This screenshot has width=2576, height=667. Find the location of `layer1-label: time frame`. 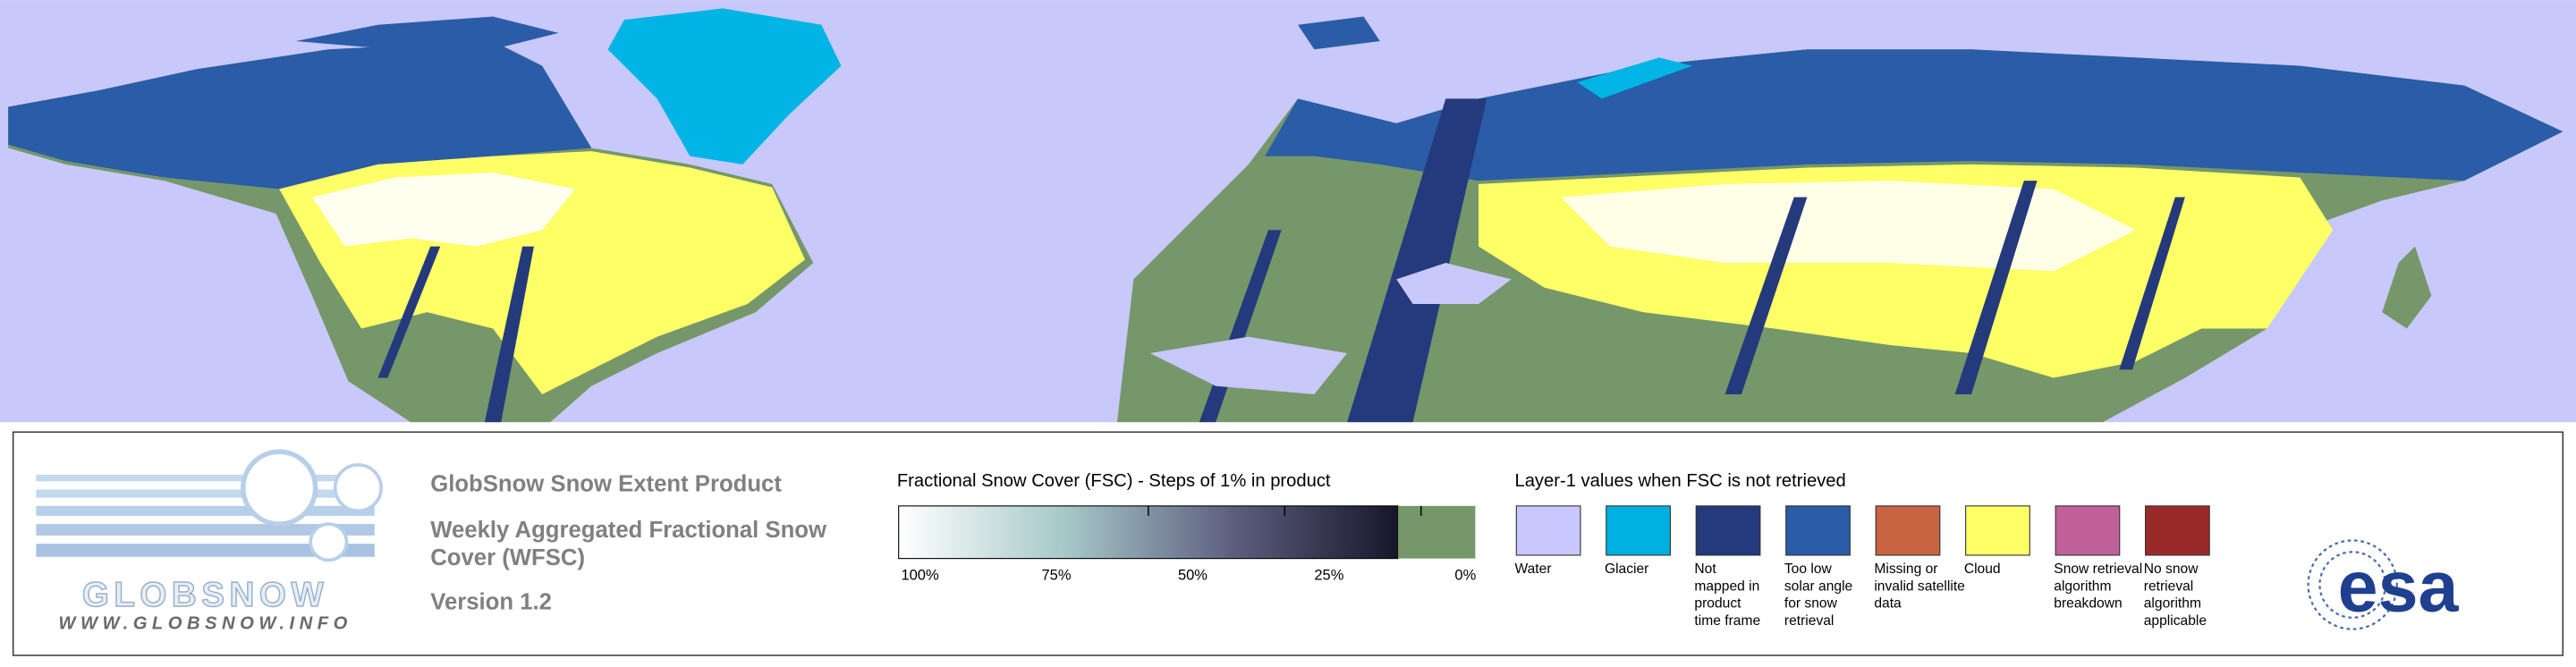

layer1-label: time frame is located at coordinates (1727, 621).